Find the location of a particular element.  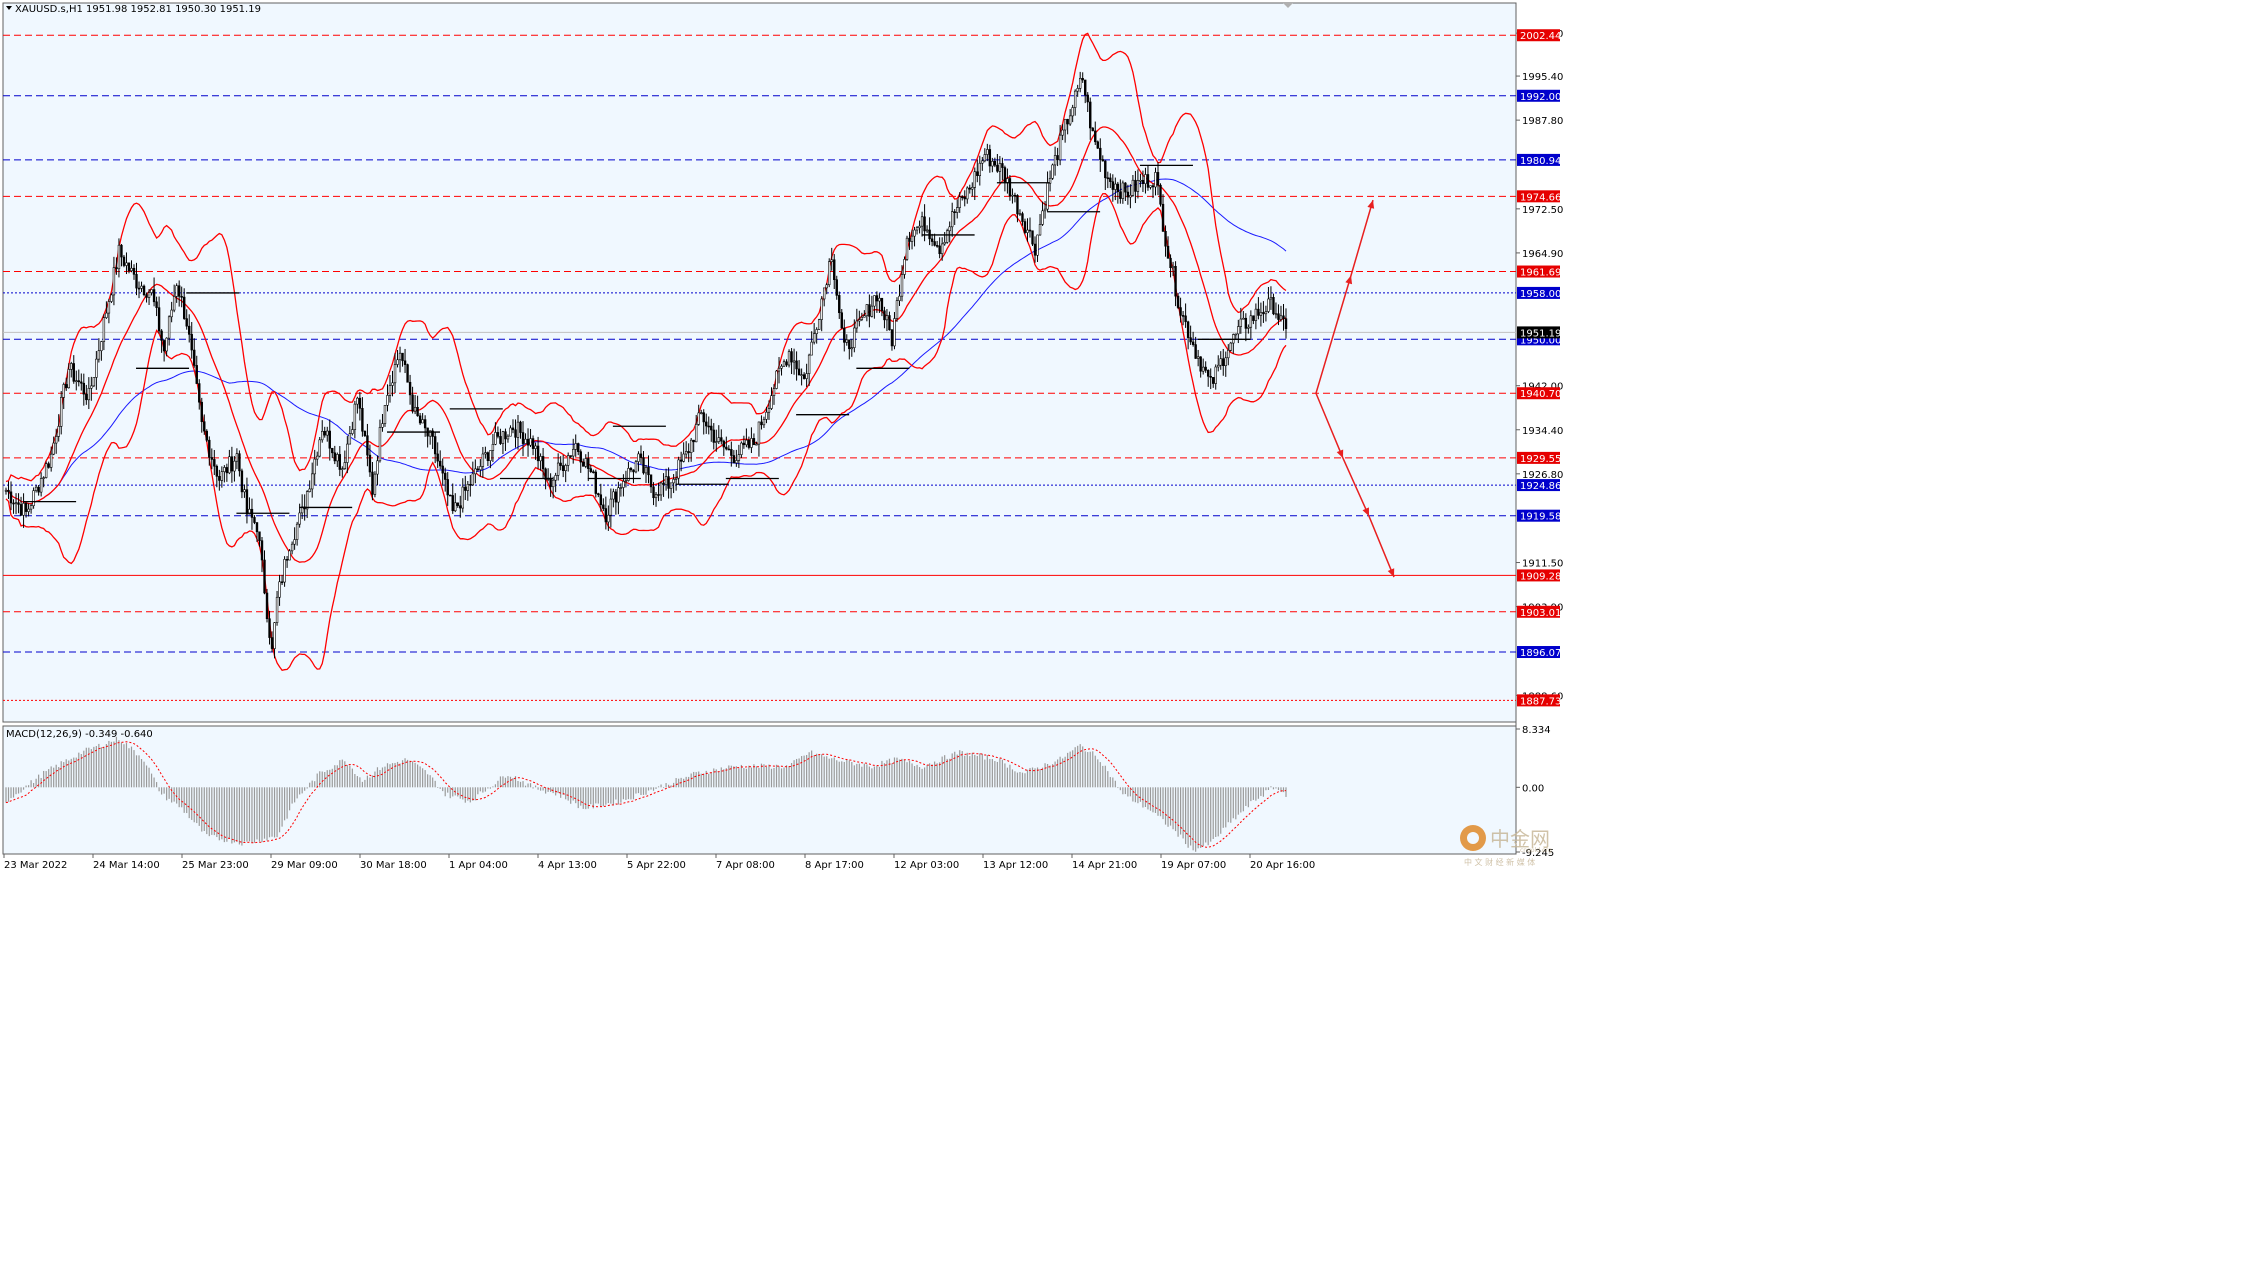

price-tick-label: 1911.50 is located at coordinates (1542, 564).